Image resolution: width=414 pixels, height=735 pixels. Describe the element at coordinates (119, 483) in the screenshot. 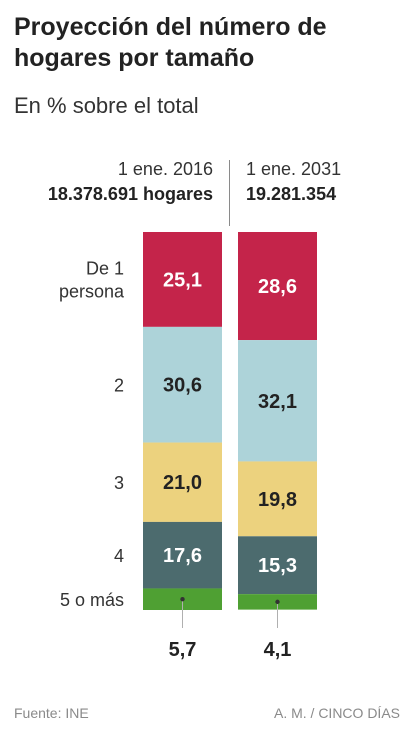

I see `row-label-3: 3` at that location.